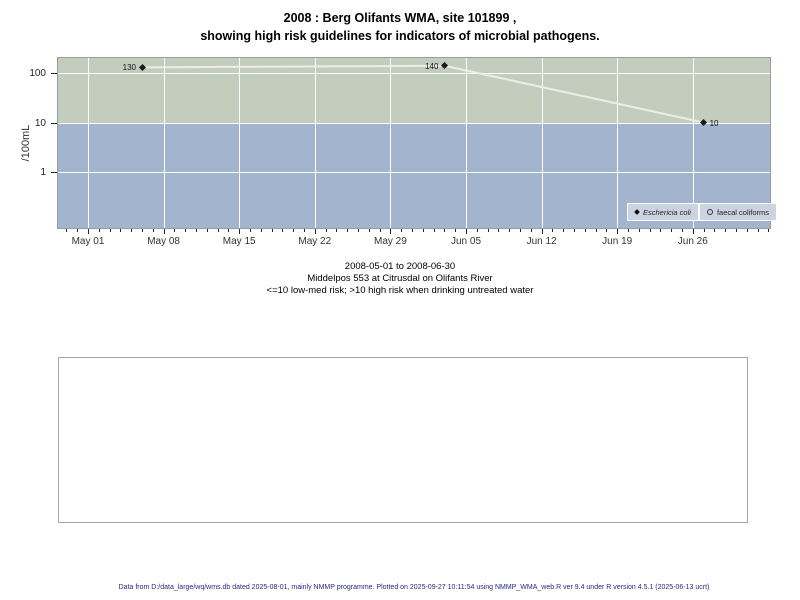 Image resolution: width=800 pixels, height=600 pixels. I want to click on caption-date-range: 2008-05-01 to 2008-06-30, so click(400, 266).